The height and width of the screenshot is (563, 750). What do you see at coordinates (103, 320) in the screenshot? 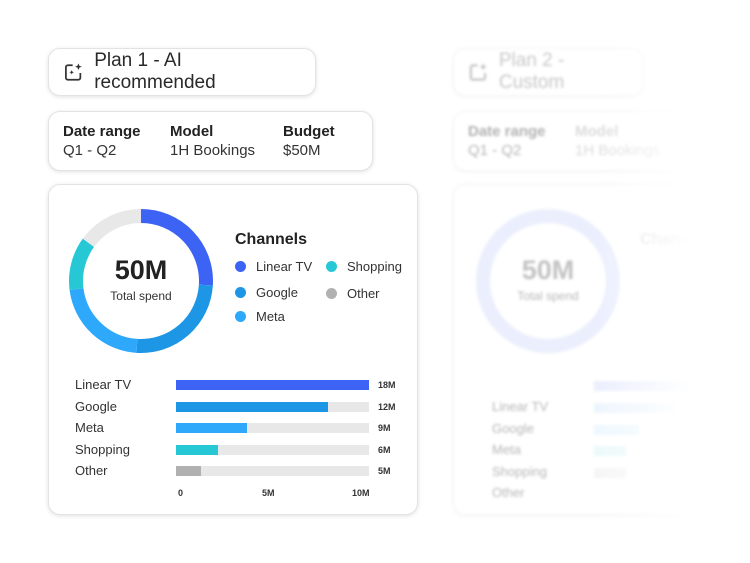
I see `donut-segment-meta` at bounding box center [103, 320].